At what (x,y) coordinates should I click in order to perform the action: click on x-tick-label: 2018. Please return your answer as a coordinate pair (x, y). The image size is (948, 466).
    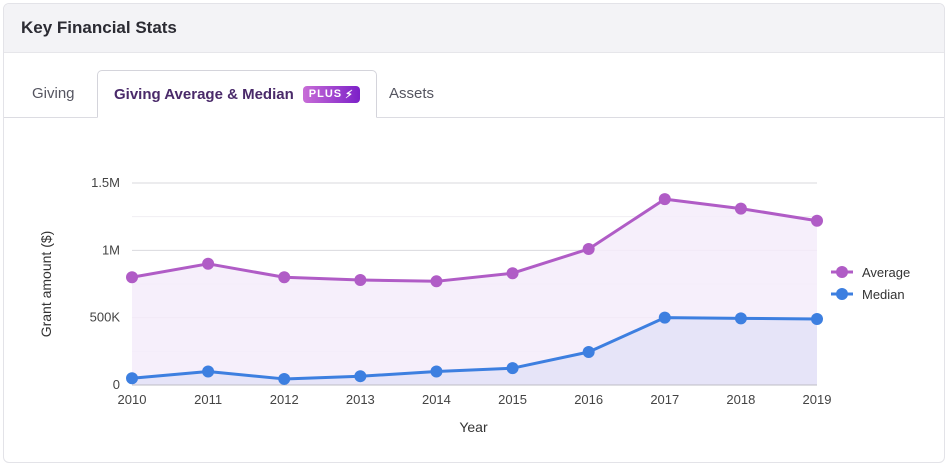
    Looking at the image, I should click on (740, 399).